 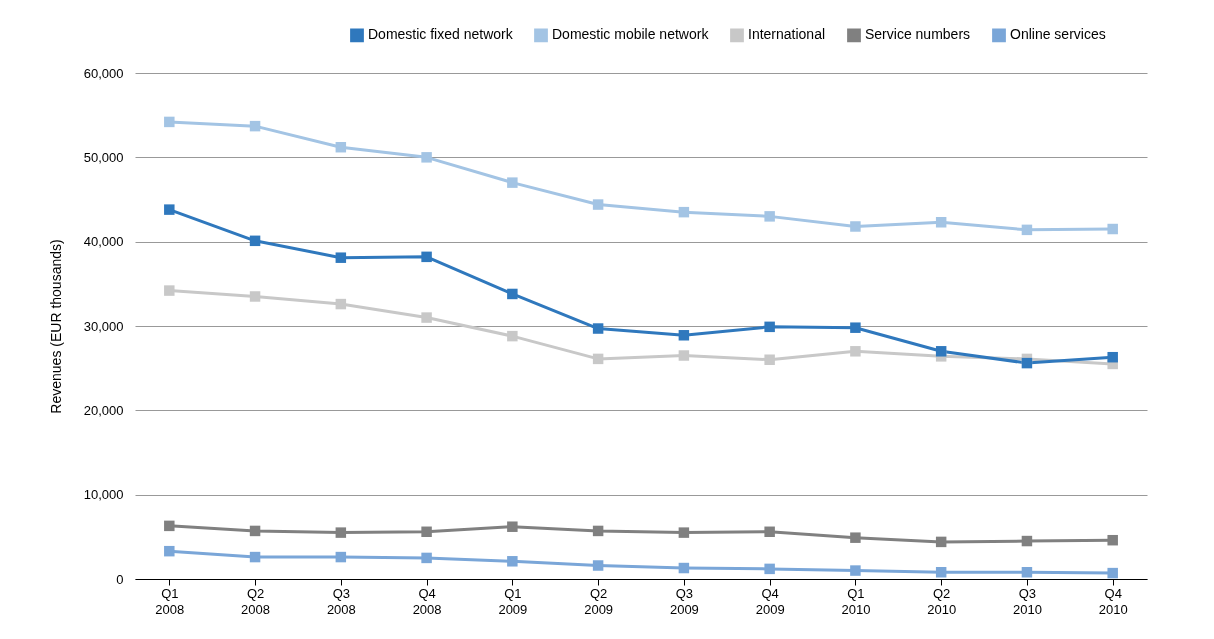 I want to click on y-tick-label: 40,000, so click(x=103, y=242).